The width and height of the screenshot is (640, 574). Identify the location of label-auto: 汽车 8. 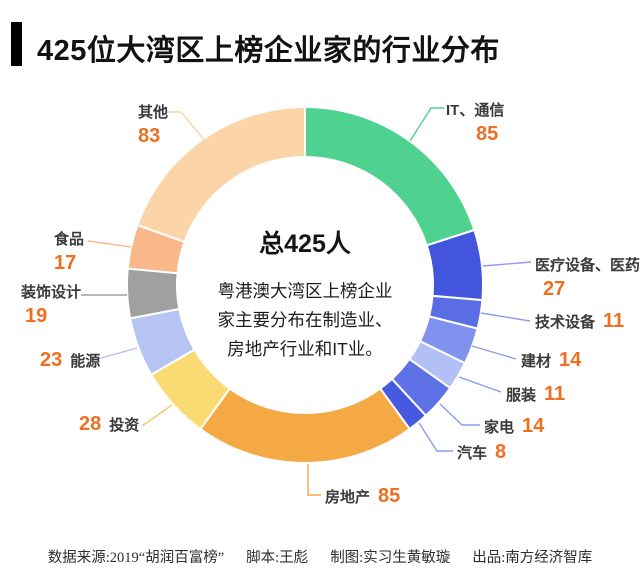
(481, 452).